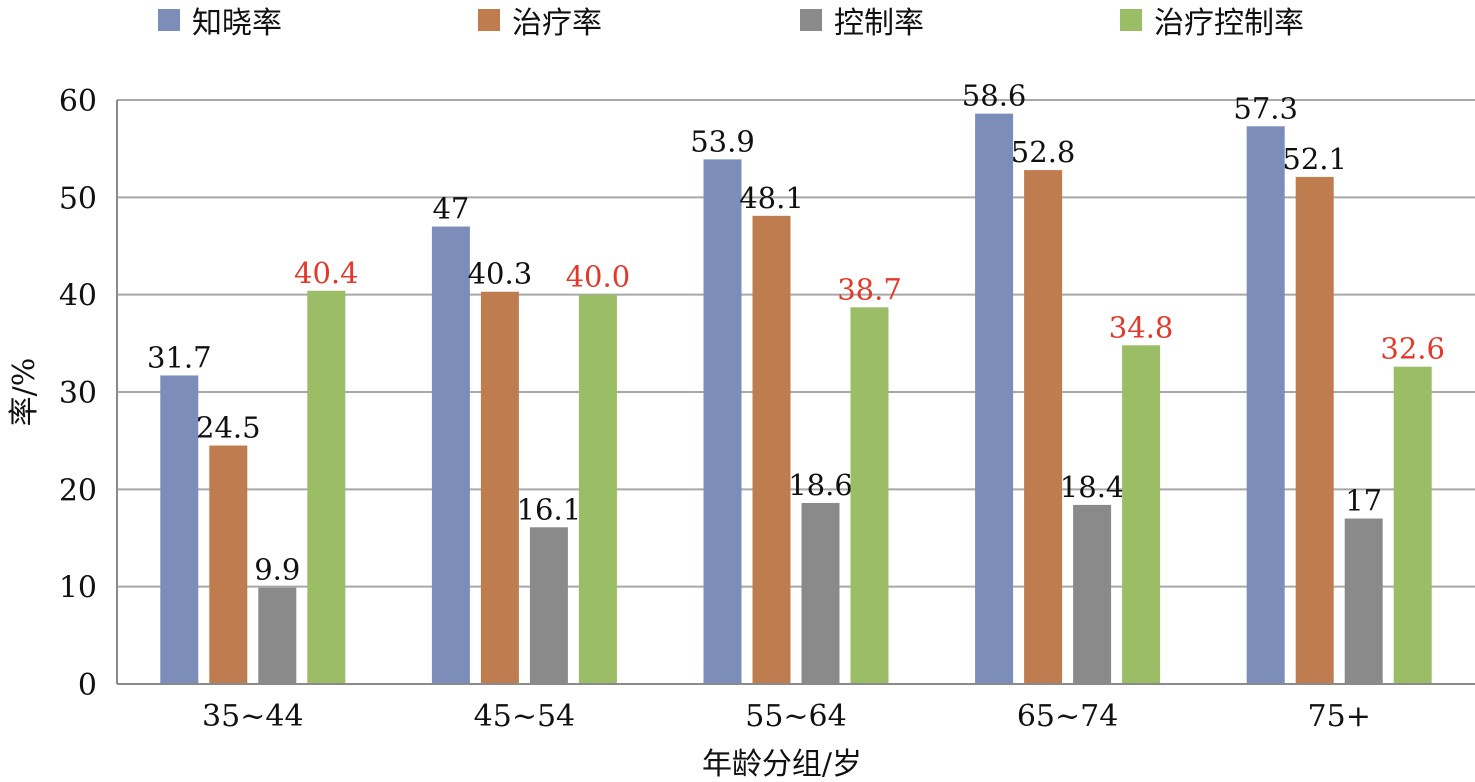 The width and height of the screenshot is (1475, 782). What do you see at coordinates (795, 716) in the screenshot?
I see `x-tick-label: 55~64` at bounding box center [795, 716].